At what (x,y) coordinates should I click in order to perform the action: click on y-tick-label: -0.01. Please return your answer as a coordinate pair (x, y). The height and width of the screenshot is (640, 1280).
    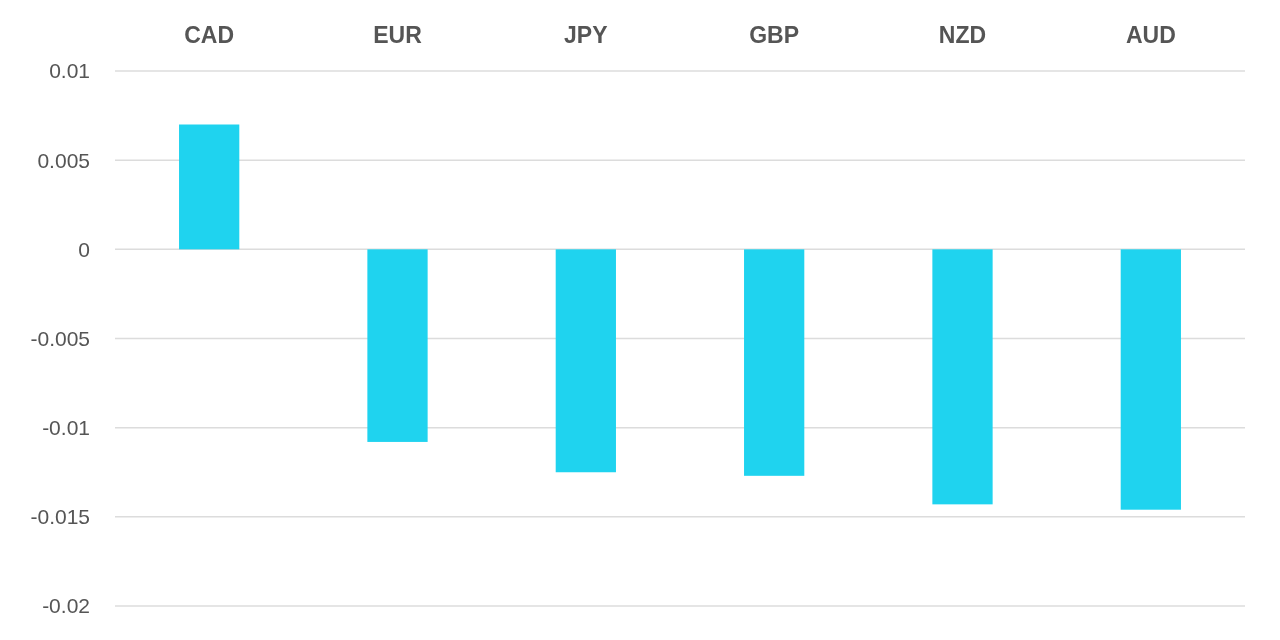
    Looking at the image, I should click on (66, 428).